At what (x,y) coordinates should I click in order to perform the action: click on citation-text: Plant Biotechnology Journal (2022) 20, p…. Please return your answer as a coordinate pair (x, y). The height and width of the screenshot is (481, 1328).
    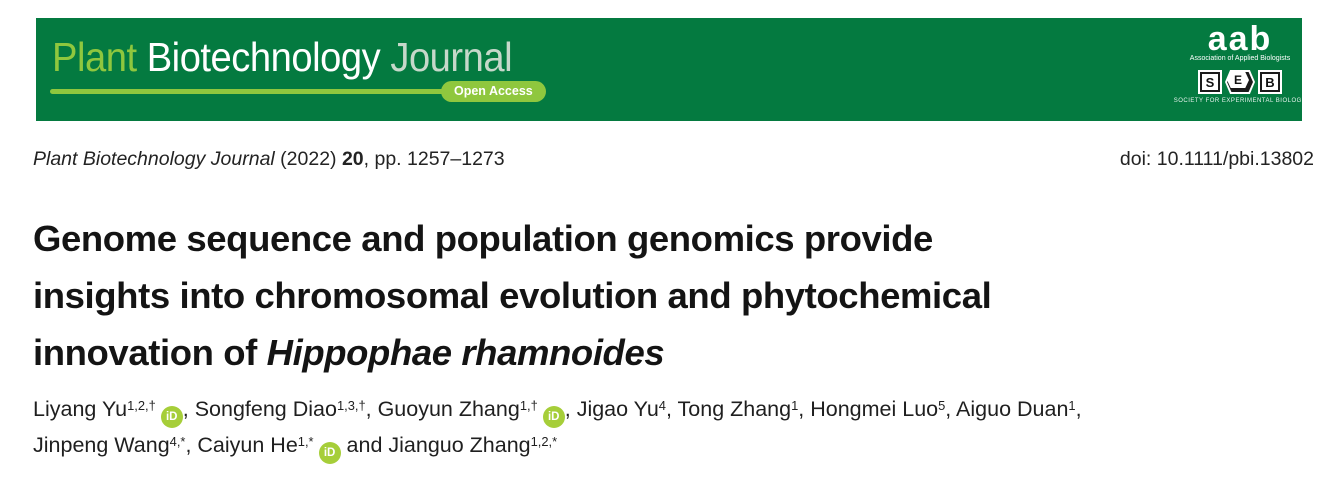
    Looking at the image, I should click on (269, 159).